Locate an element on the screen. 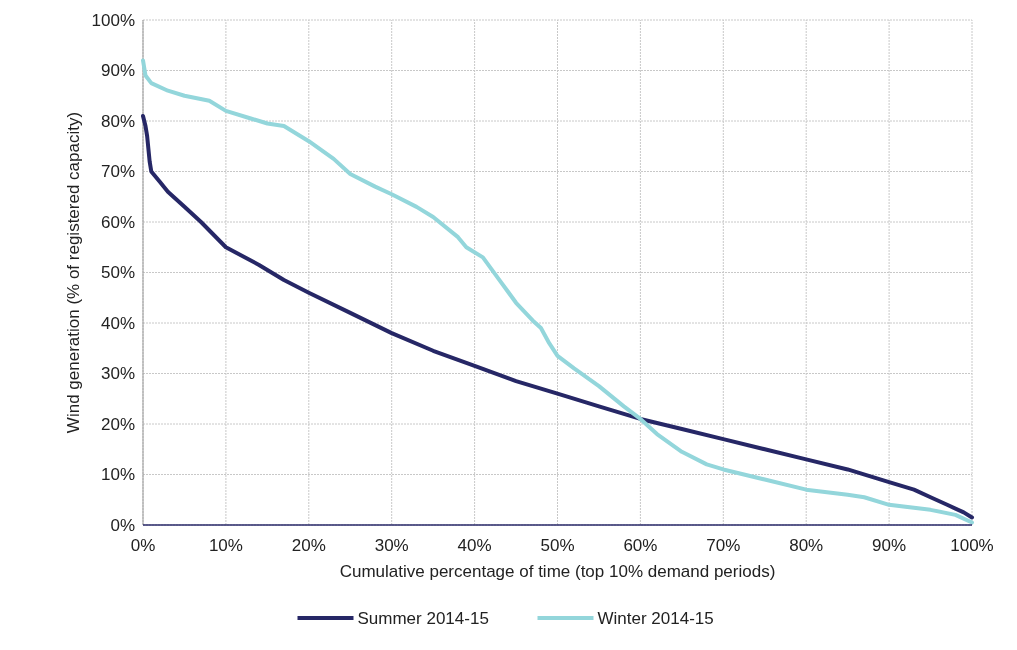 The image size is (1017, 650). x-tick-label: 80% is located at coordinates (806, 545).